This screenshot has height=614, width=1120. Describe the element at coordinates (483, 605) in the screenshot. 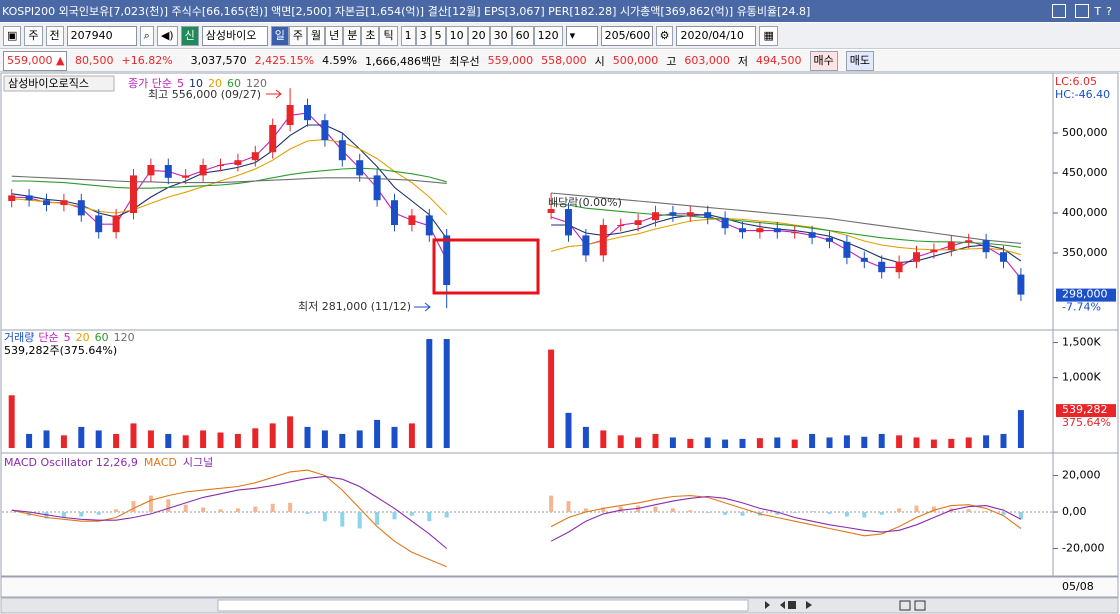

I see `scroll-thumb` at that location.